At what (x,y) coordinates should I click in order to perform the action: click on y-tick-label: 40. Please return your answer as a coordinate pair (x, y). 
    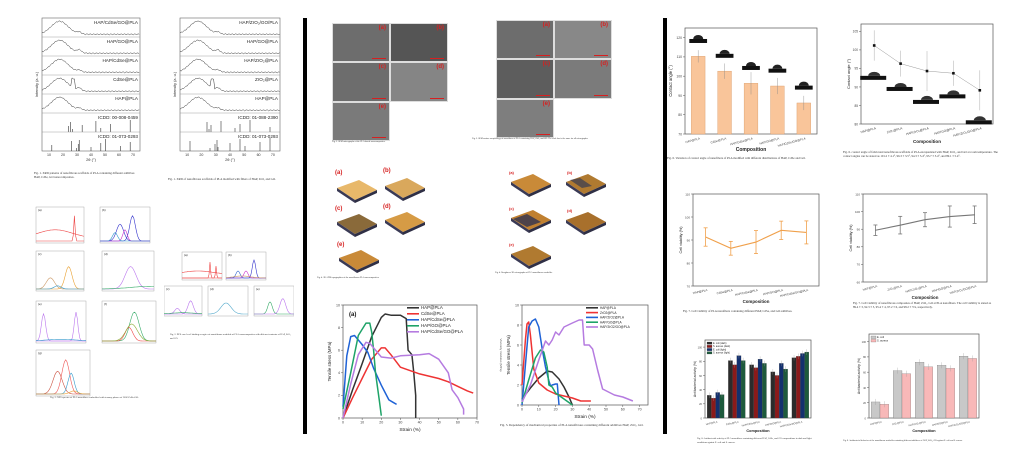
    Looking at the image, I should click on (700, 390).